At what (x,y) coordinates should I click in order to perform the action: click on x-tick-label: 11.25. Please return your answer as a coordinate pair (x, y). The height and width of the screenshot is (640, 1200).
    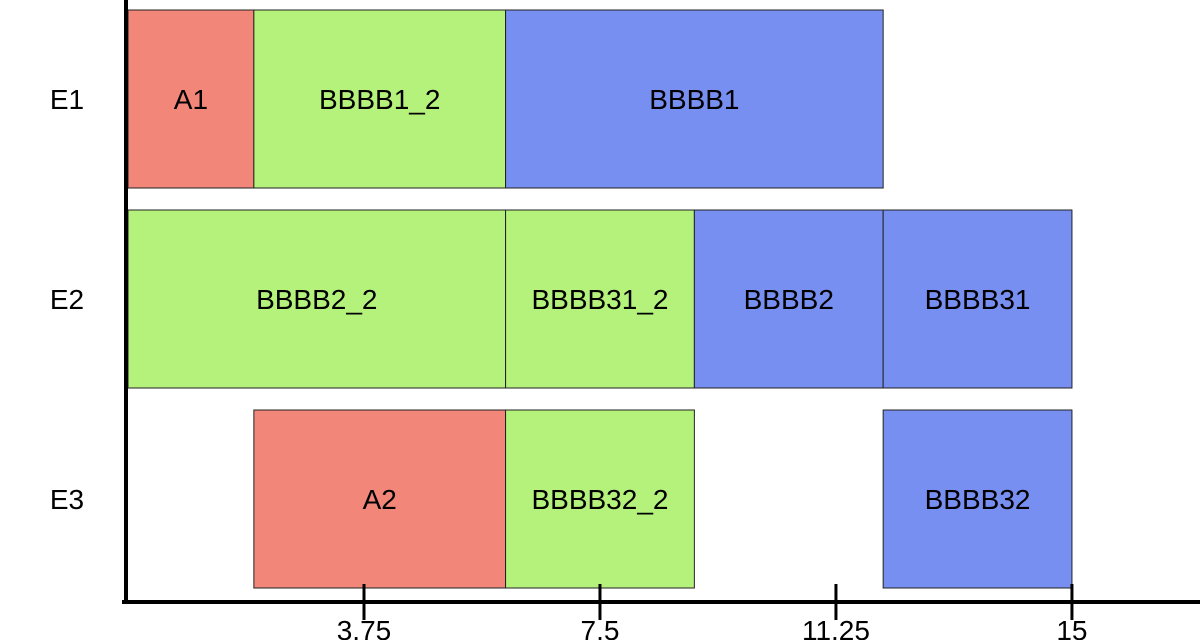
    Looking at the image, I should click on (836, 627).